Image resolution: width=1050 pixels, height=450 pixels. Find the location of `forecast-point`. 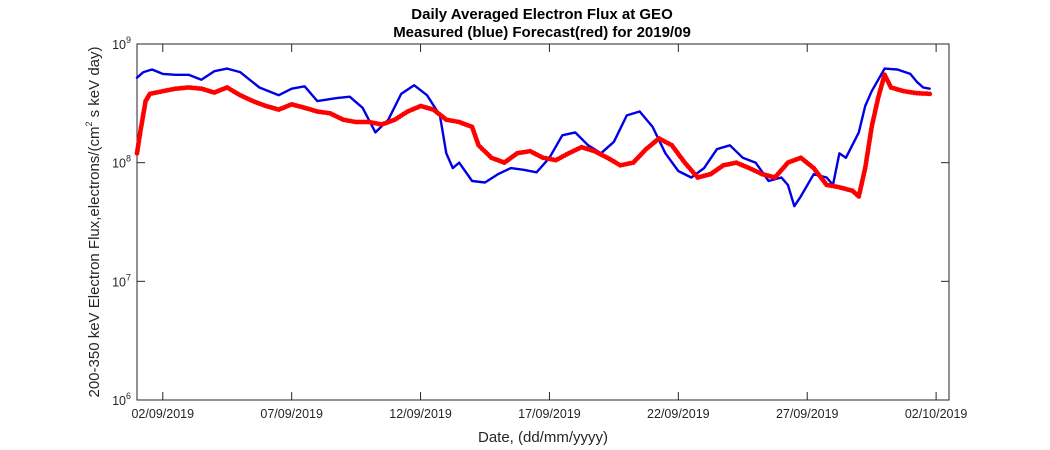

forecast-point is located at coordinates (930, 94).